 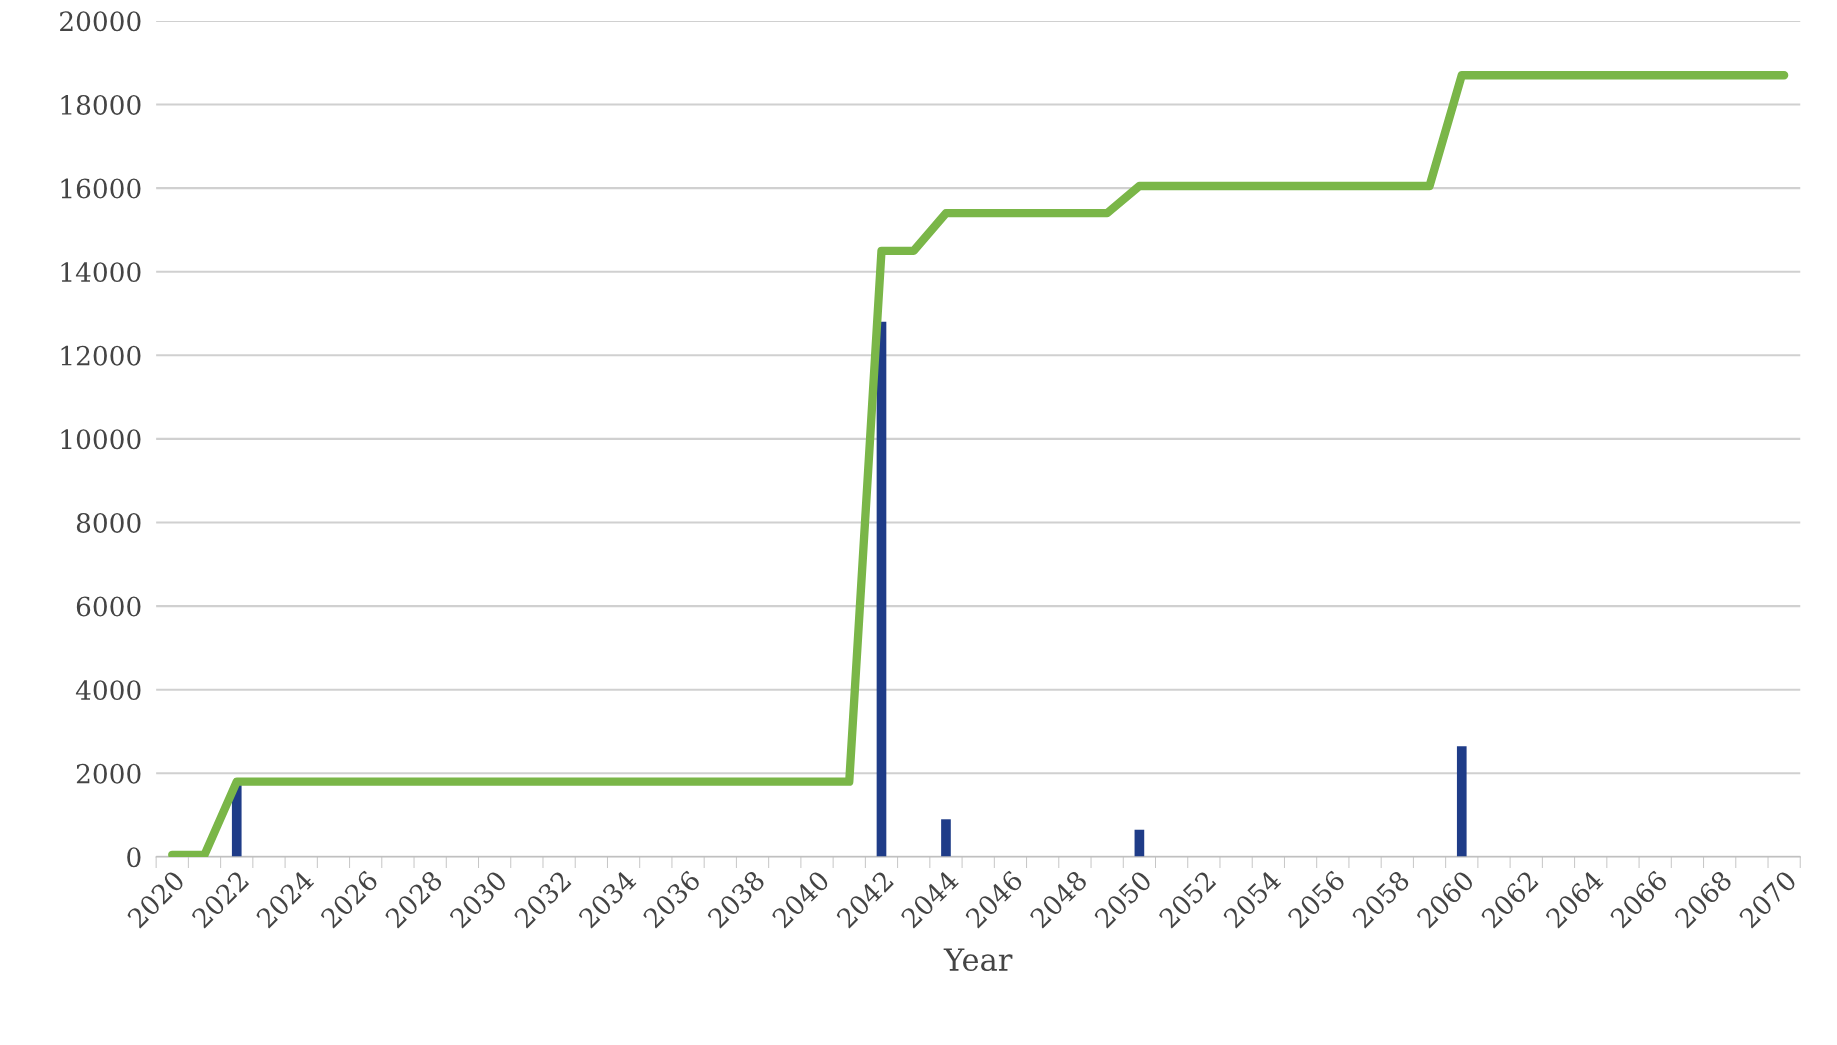 What do you see at coordinates (100, 21) in the screenshot?
I see `y-tick-label: 20000` at bounding box center [100, 21].